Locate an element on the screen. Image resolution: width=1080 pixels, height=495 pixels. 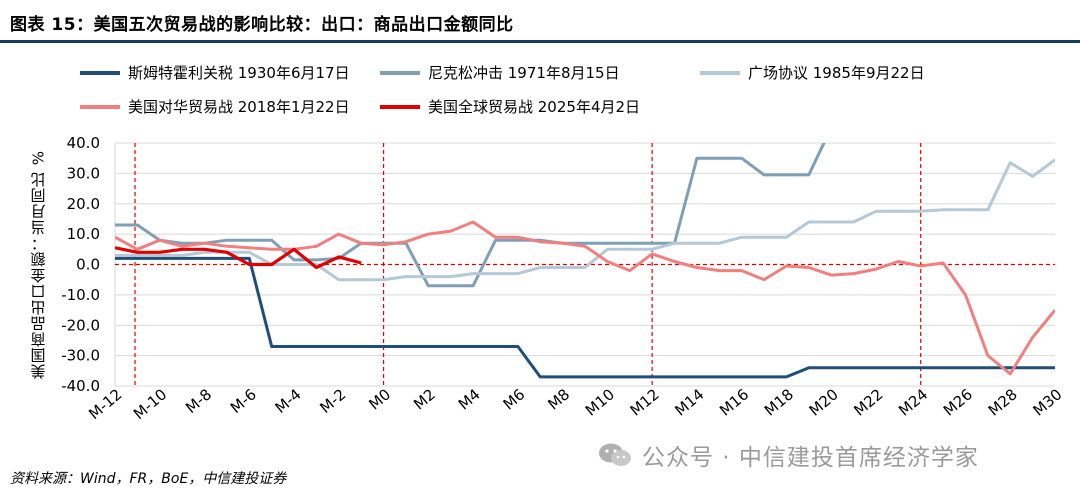
x-tick-label: M24 is located at coordinates (913, 402).